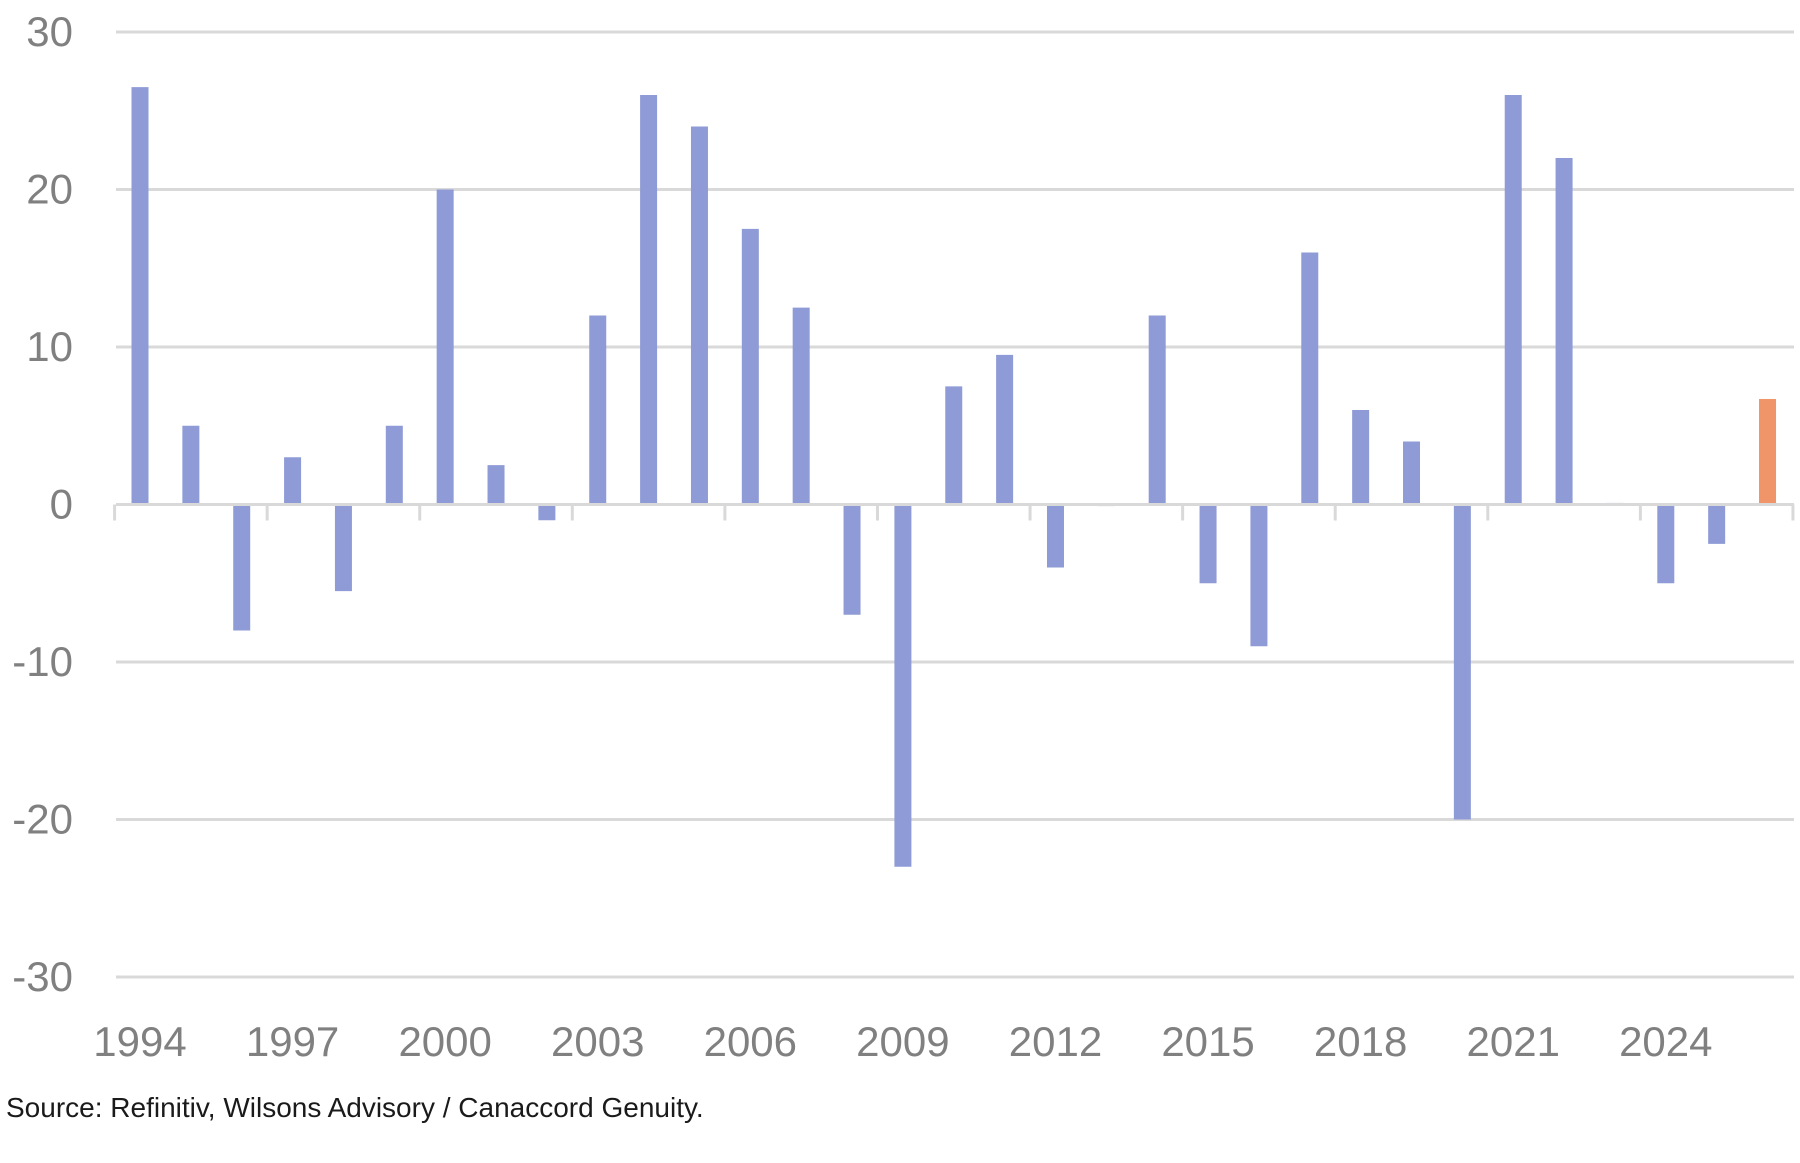  What do you see at coordinates (139, 1041) in the screenshot?
I see `x-tick-label: 1994` at bounding box center [139, 1041].